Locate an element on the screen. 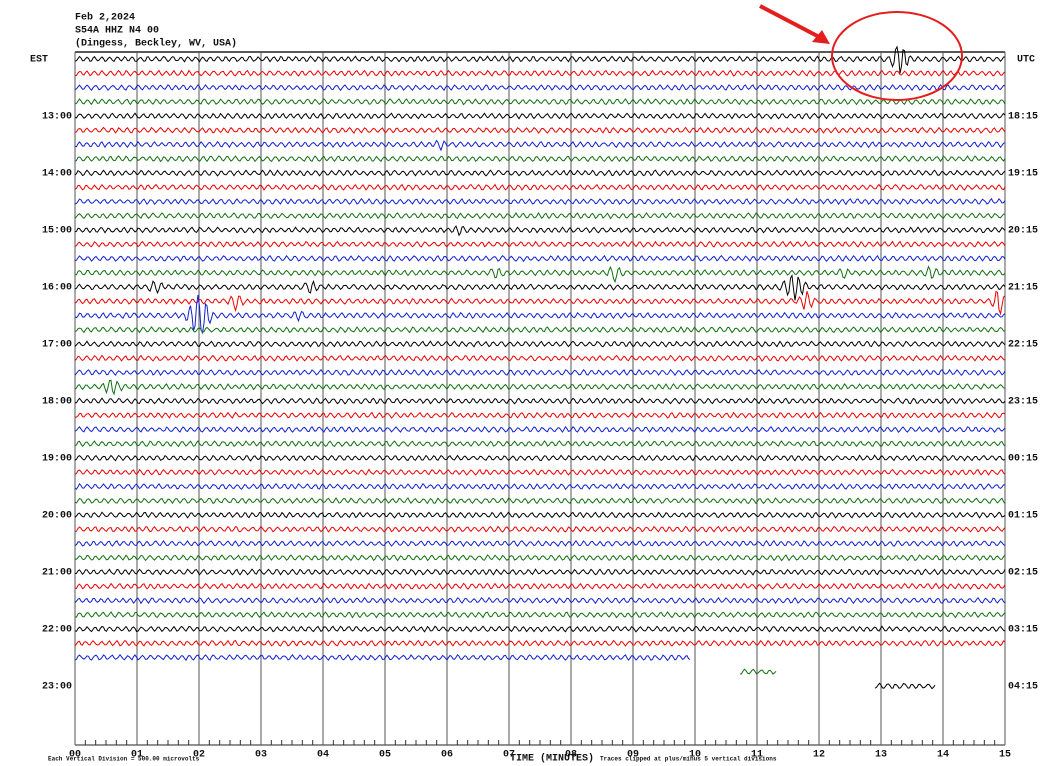  right-axis-title: UTC is located at coordinates (1026, 60).